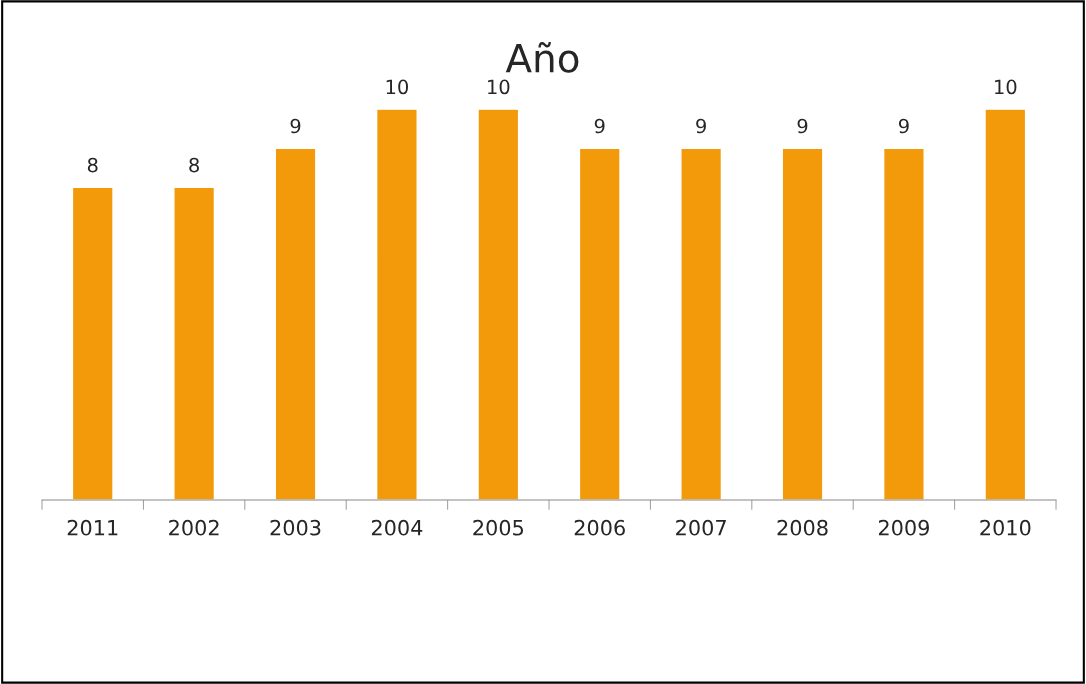  Describe the element at coordinates (701, 527) in the screenshot. I see `x-tick-label: 2007` at that location.